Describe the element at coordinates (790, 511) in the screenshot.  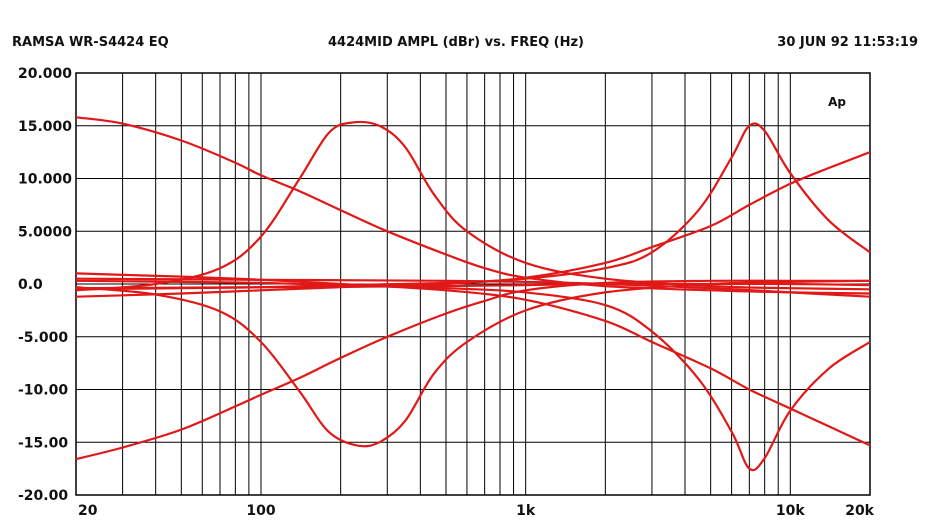
I see `x-tick-label: 10k` at that location.